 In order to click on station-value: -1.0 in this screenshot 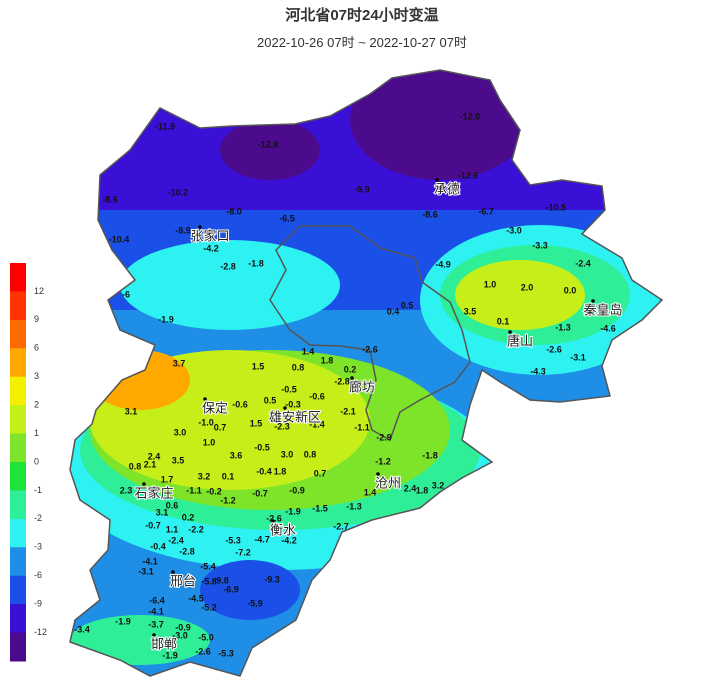, I will do `click(206, 422)`.